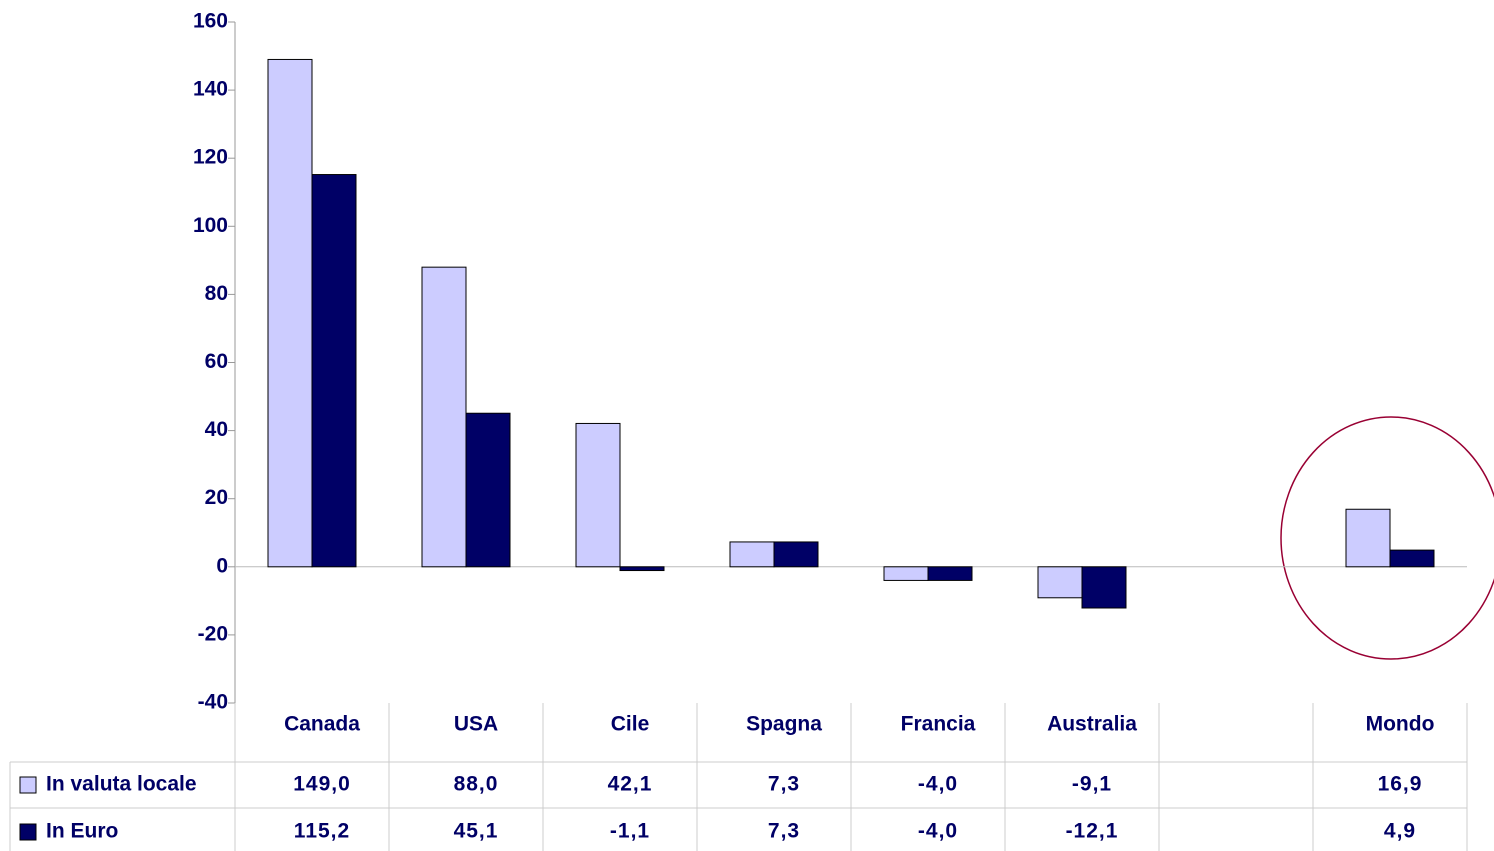 The image size is (1494, 851). What do you see at coordinates (82, 831) in the screenshot?
I see `legend-label: In Euro` at bounding box center [82, 831].